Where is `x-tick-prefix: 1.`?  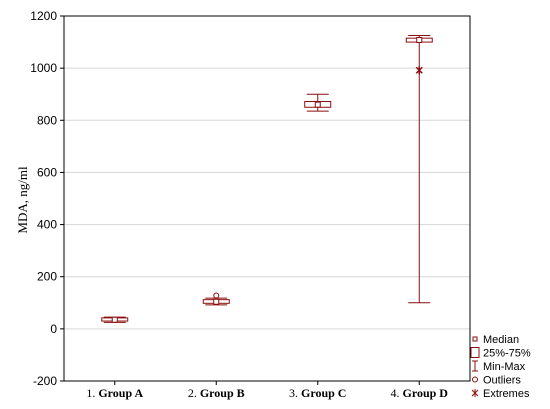
x-tick-prefix: 1. is located at coordinates (92, 393).